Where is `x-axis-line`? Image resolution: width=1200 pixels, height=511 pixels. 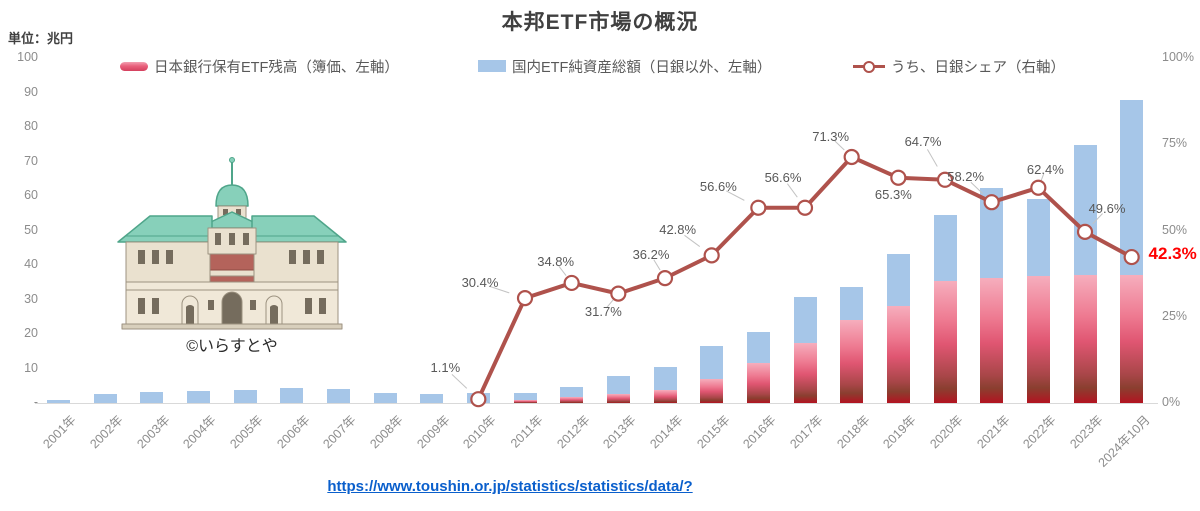
x-axis-line is located at coordinates (596, 403).